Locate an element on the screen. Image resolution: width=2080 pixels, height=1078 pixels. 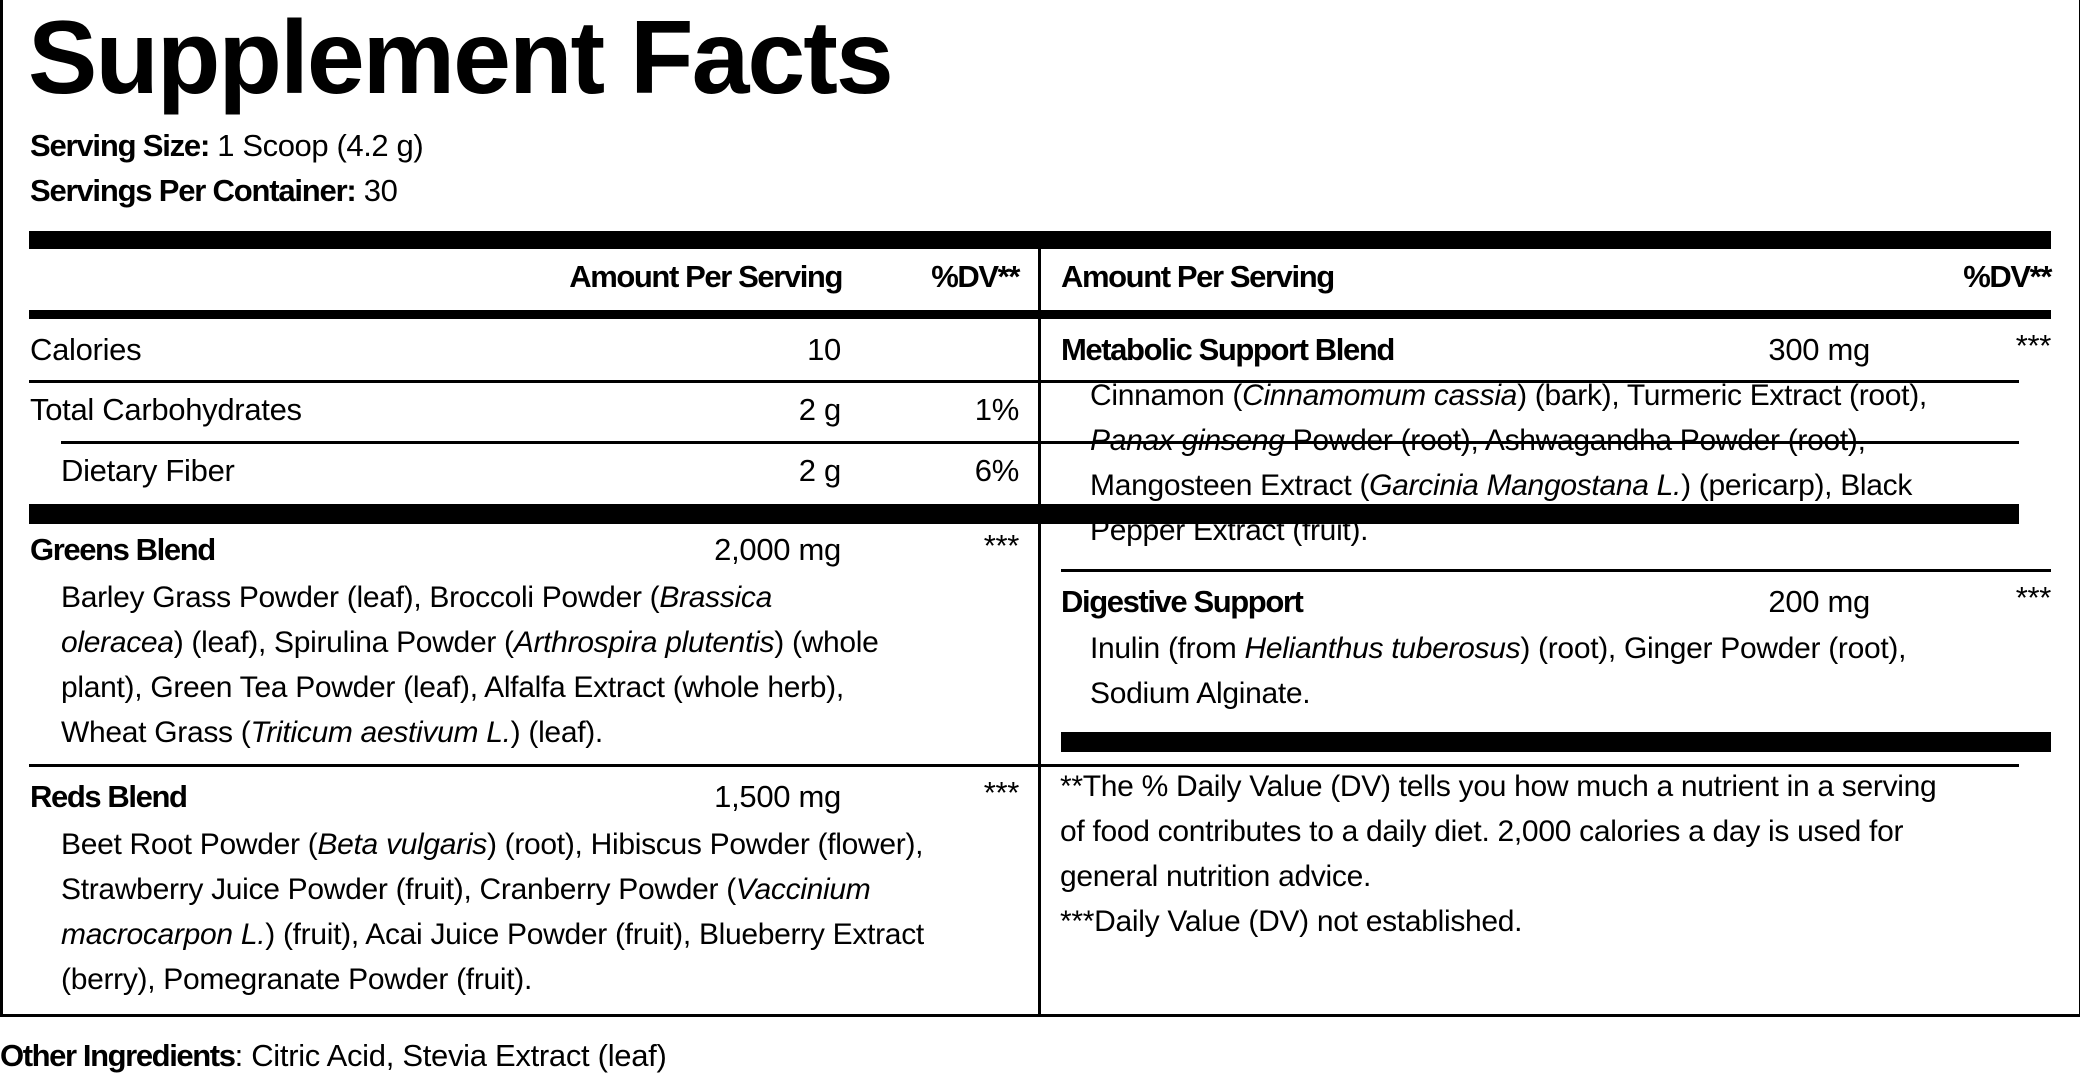
ingredient-text: Cinnamon ( is located at coordinates (1166, 395).